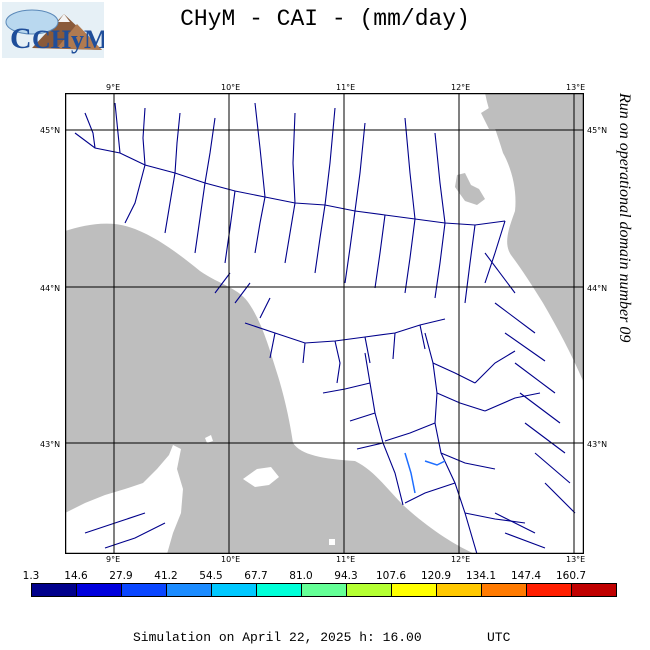 The width and height of the screenshot is (650, 650). Describe the element at coordinates (325, 19) in the screenshot. I see `map-title: CHyM - CAI - (mm/day)` at that location.